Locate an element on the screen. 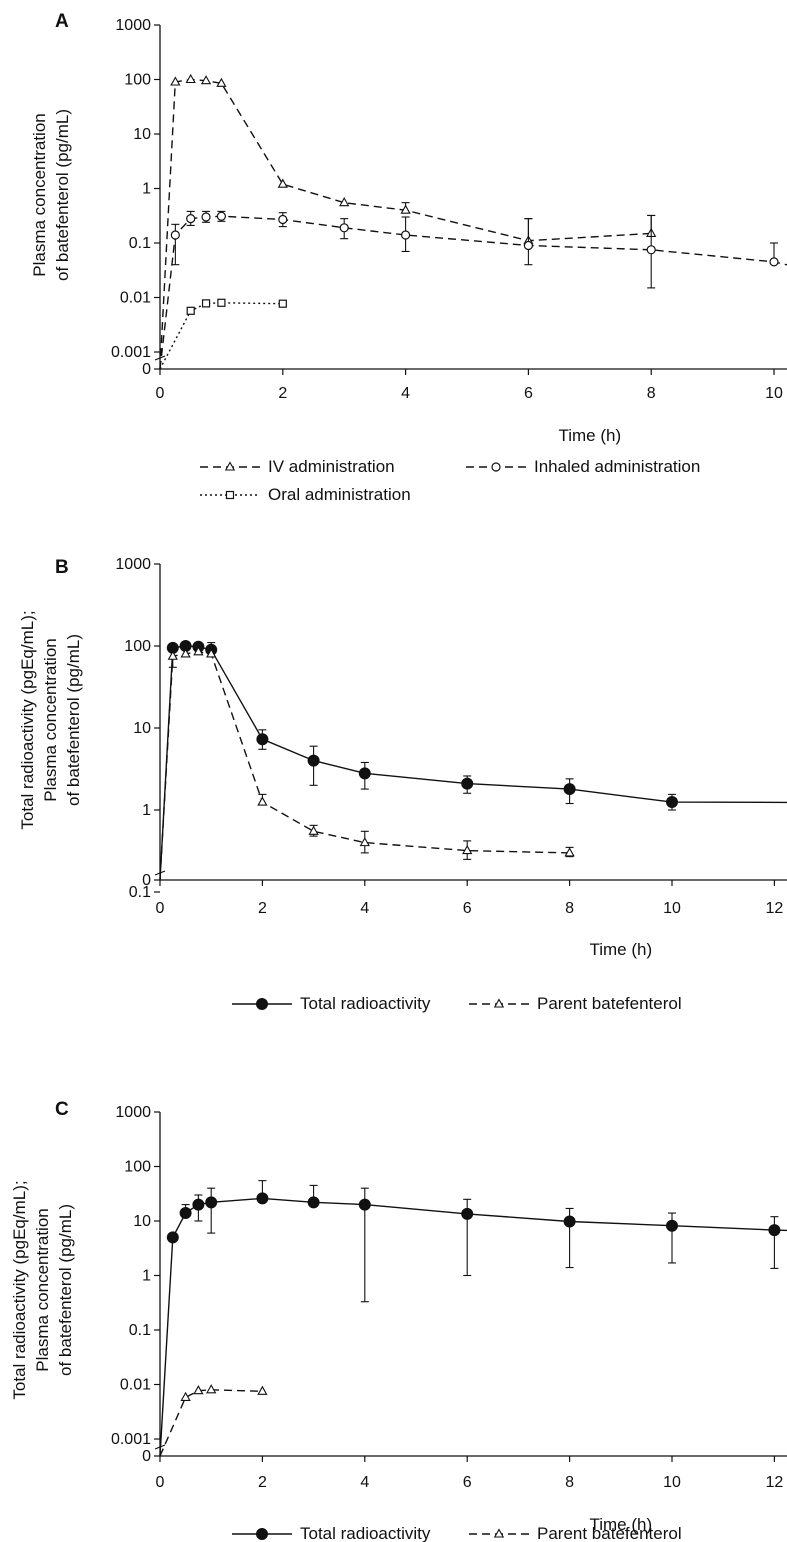  legend-label: Parent batefenterol is located at coordinates (609, 1533).